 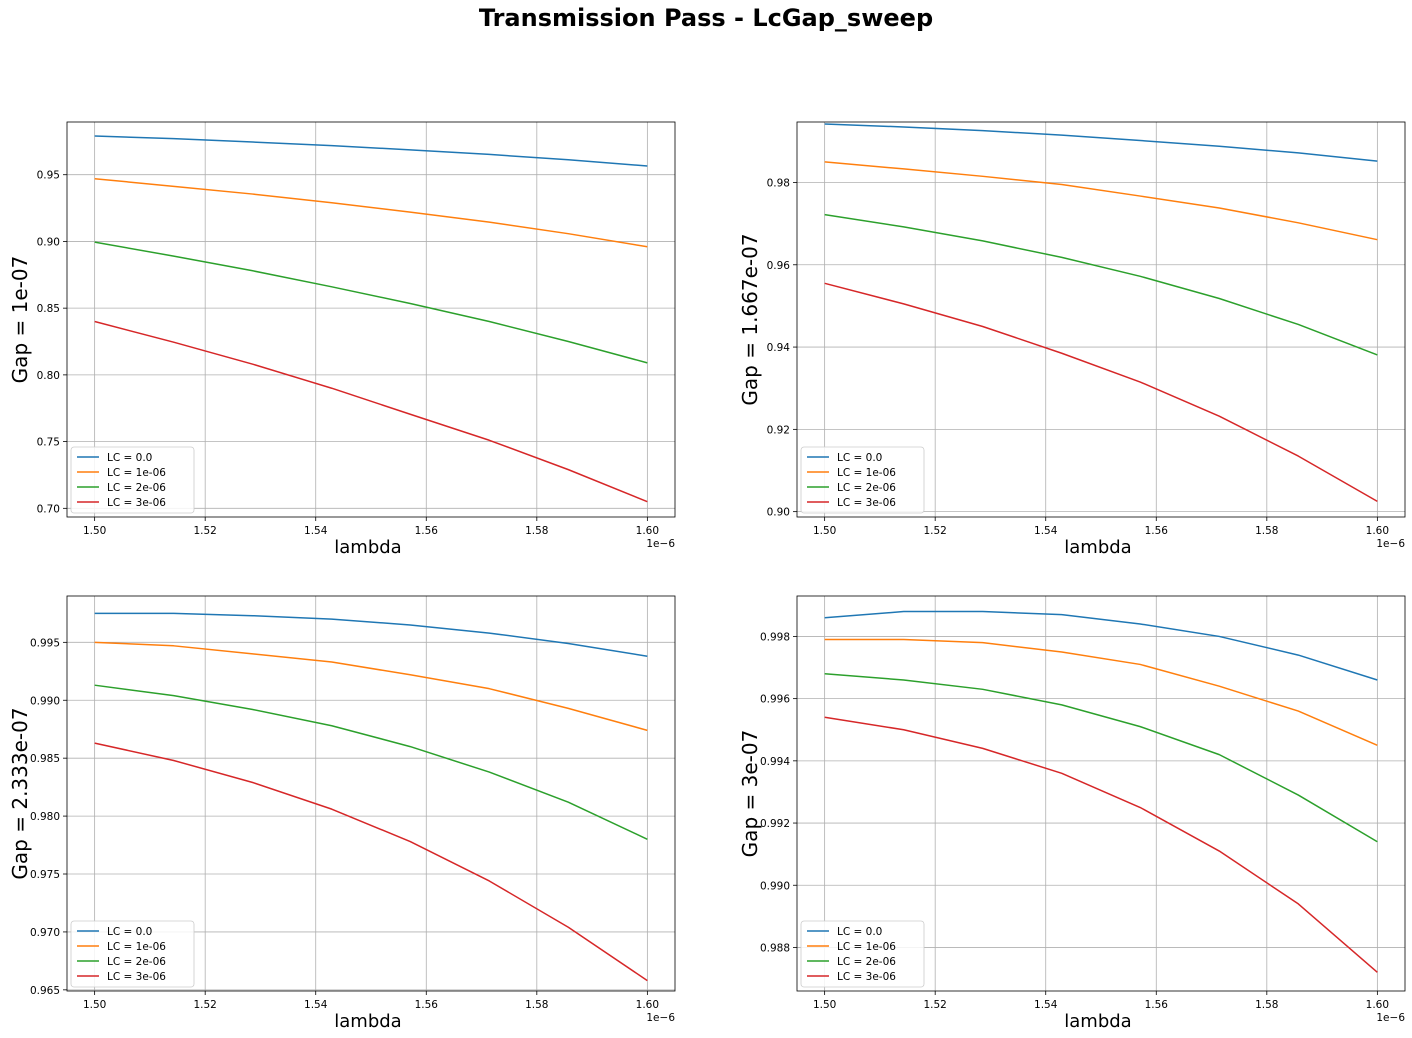 What do you see at coordinates (45, 875) in the screenshot?
I see `y-tick-label: 0.975` at bounding box center [45, 875].